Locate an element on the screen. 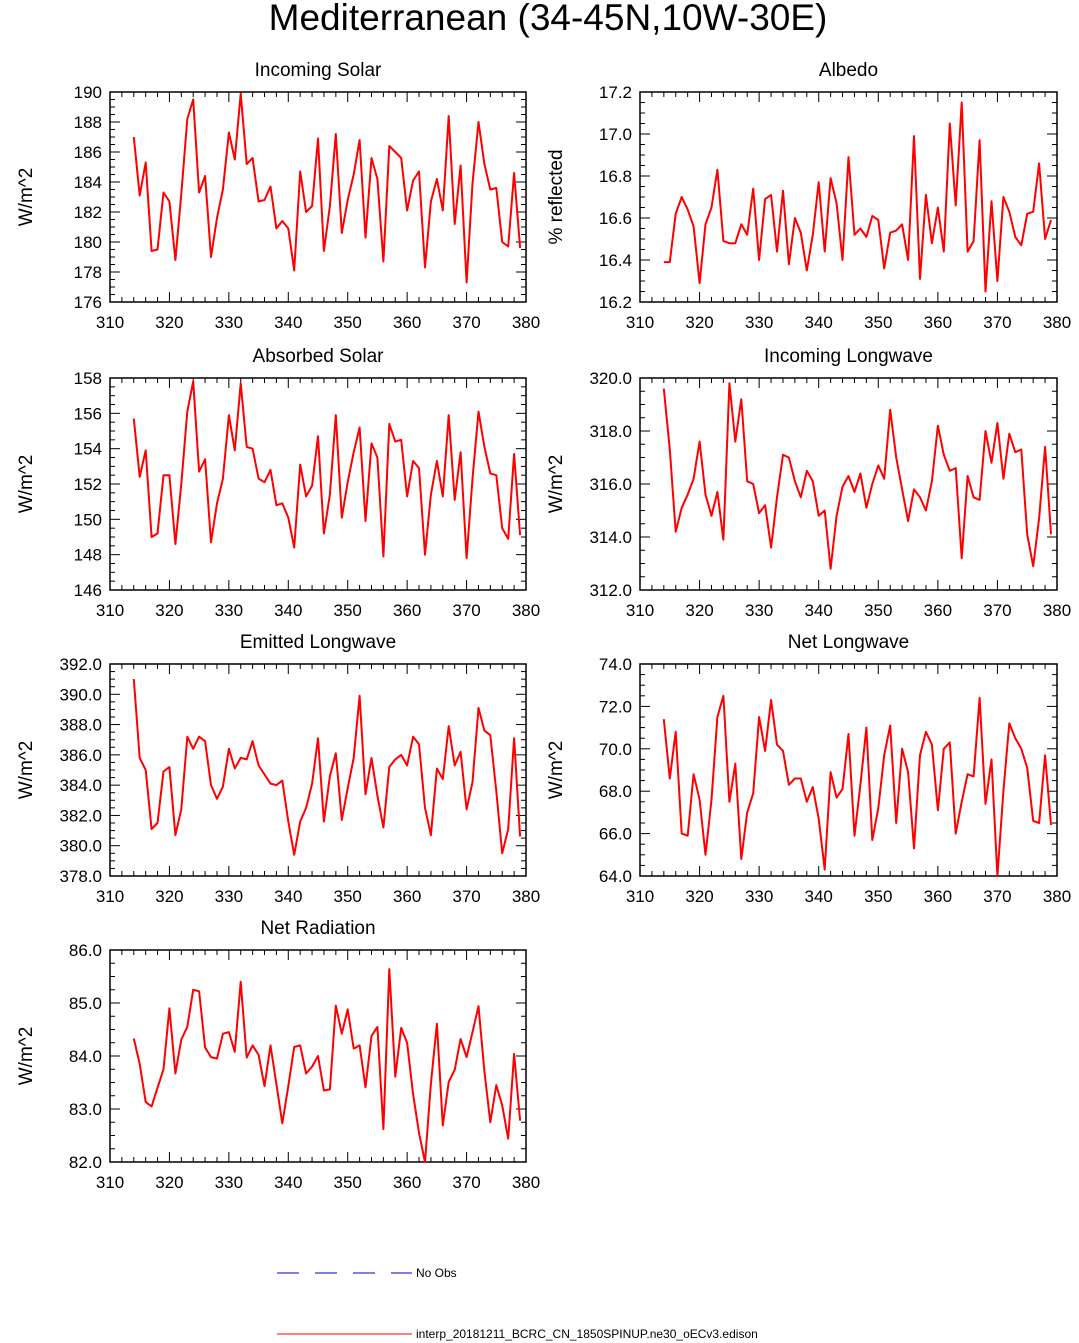 The width and height of the screenshot is (1079, 1343). panel-title: Incoming Solar is located at coordinates (318, 70).